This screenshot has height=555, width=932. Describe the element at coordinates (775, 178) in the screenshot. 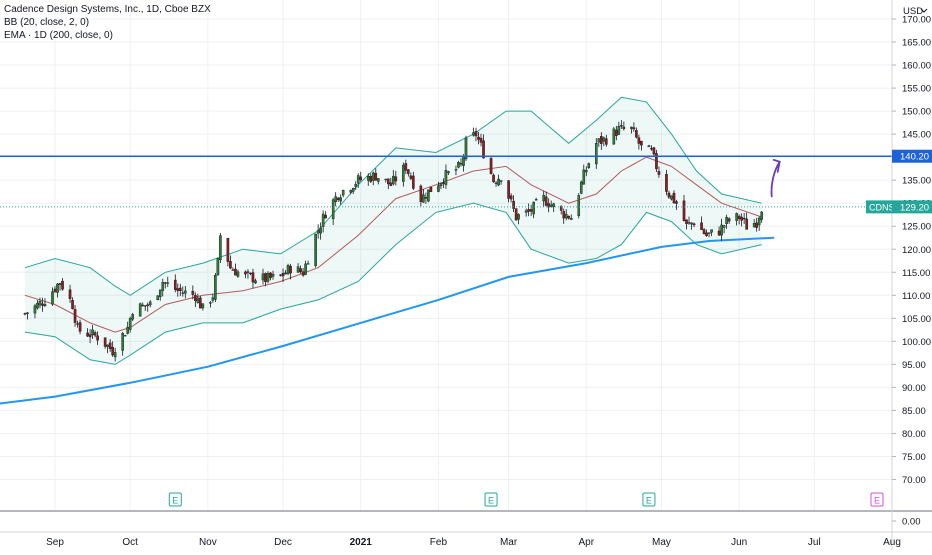

I see `arrow-drawing` at that location.